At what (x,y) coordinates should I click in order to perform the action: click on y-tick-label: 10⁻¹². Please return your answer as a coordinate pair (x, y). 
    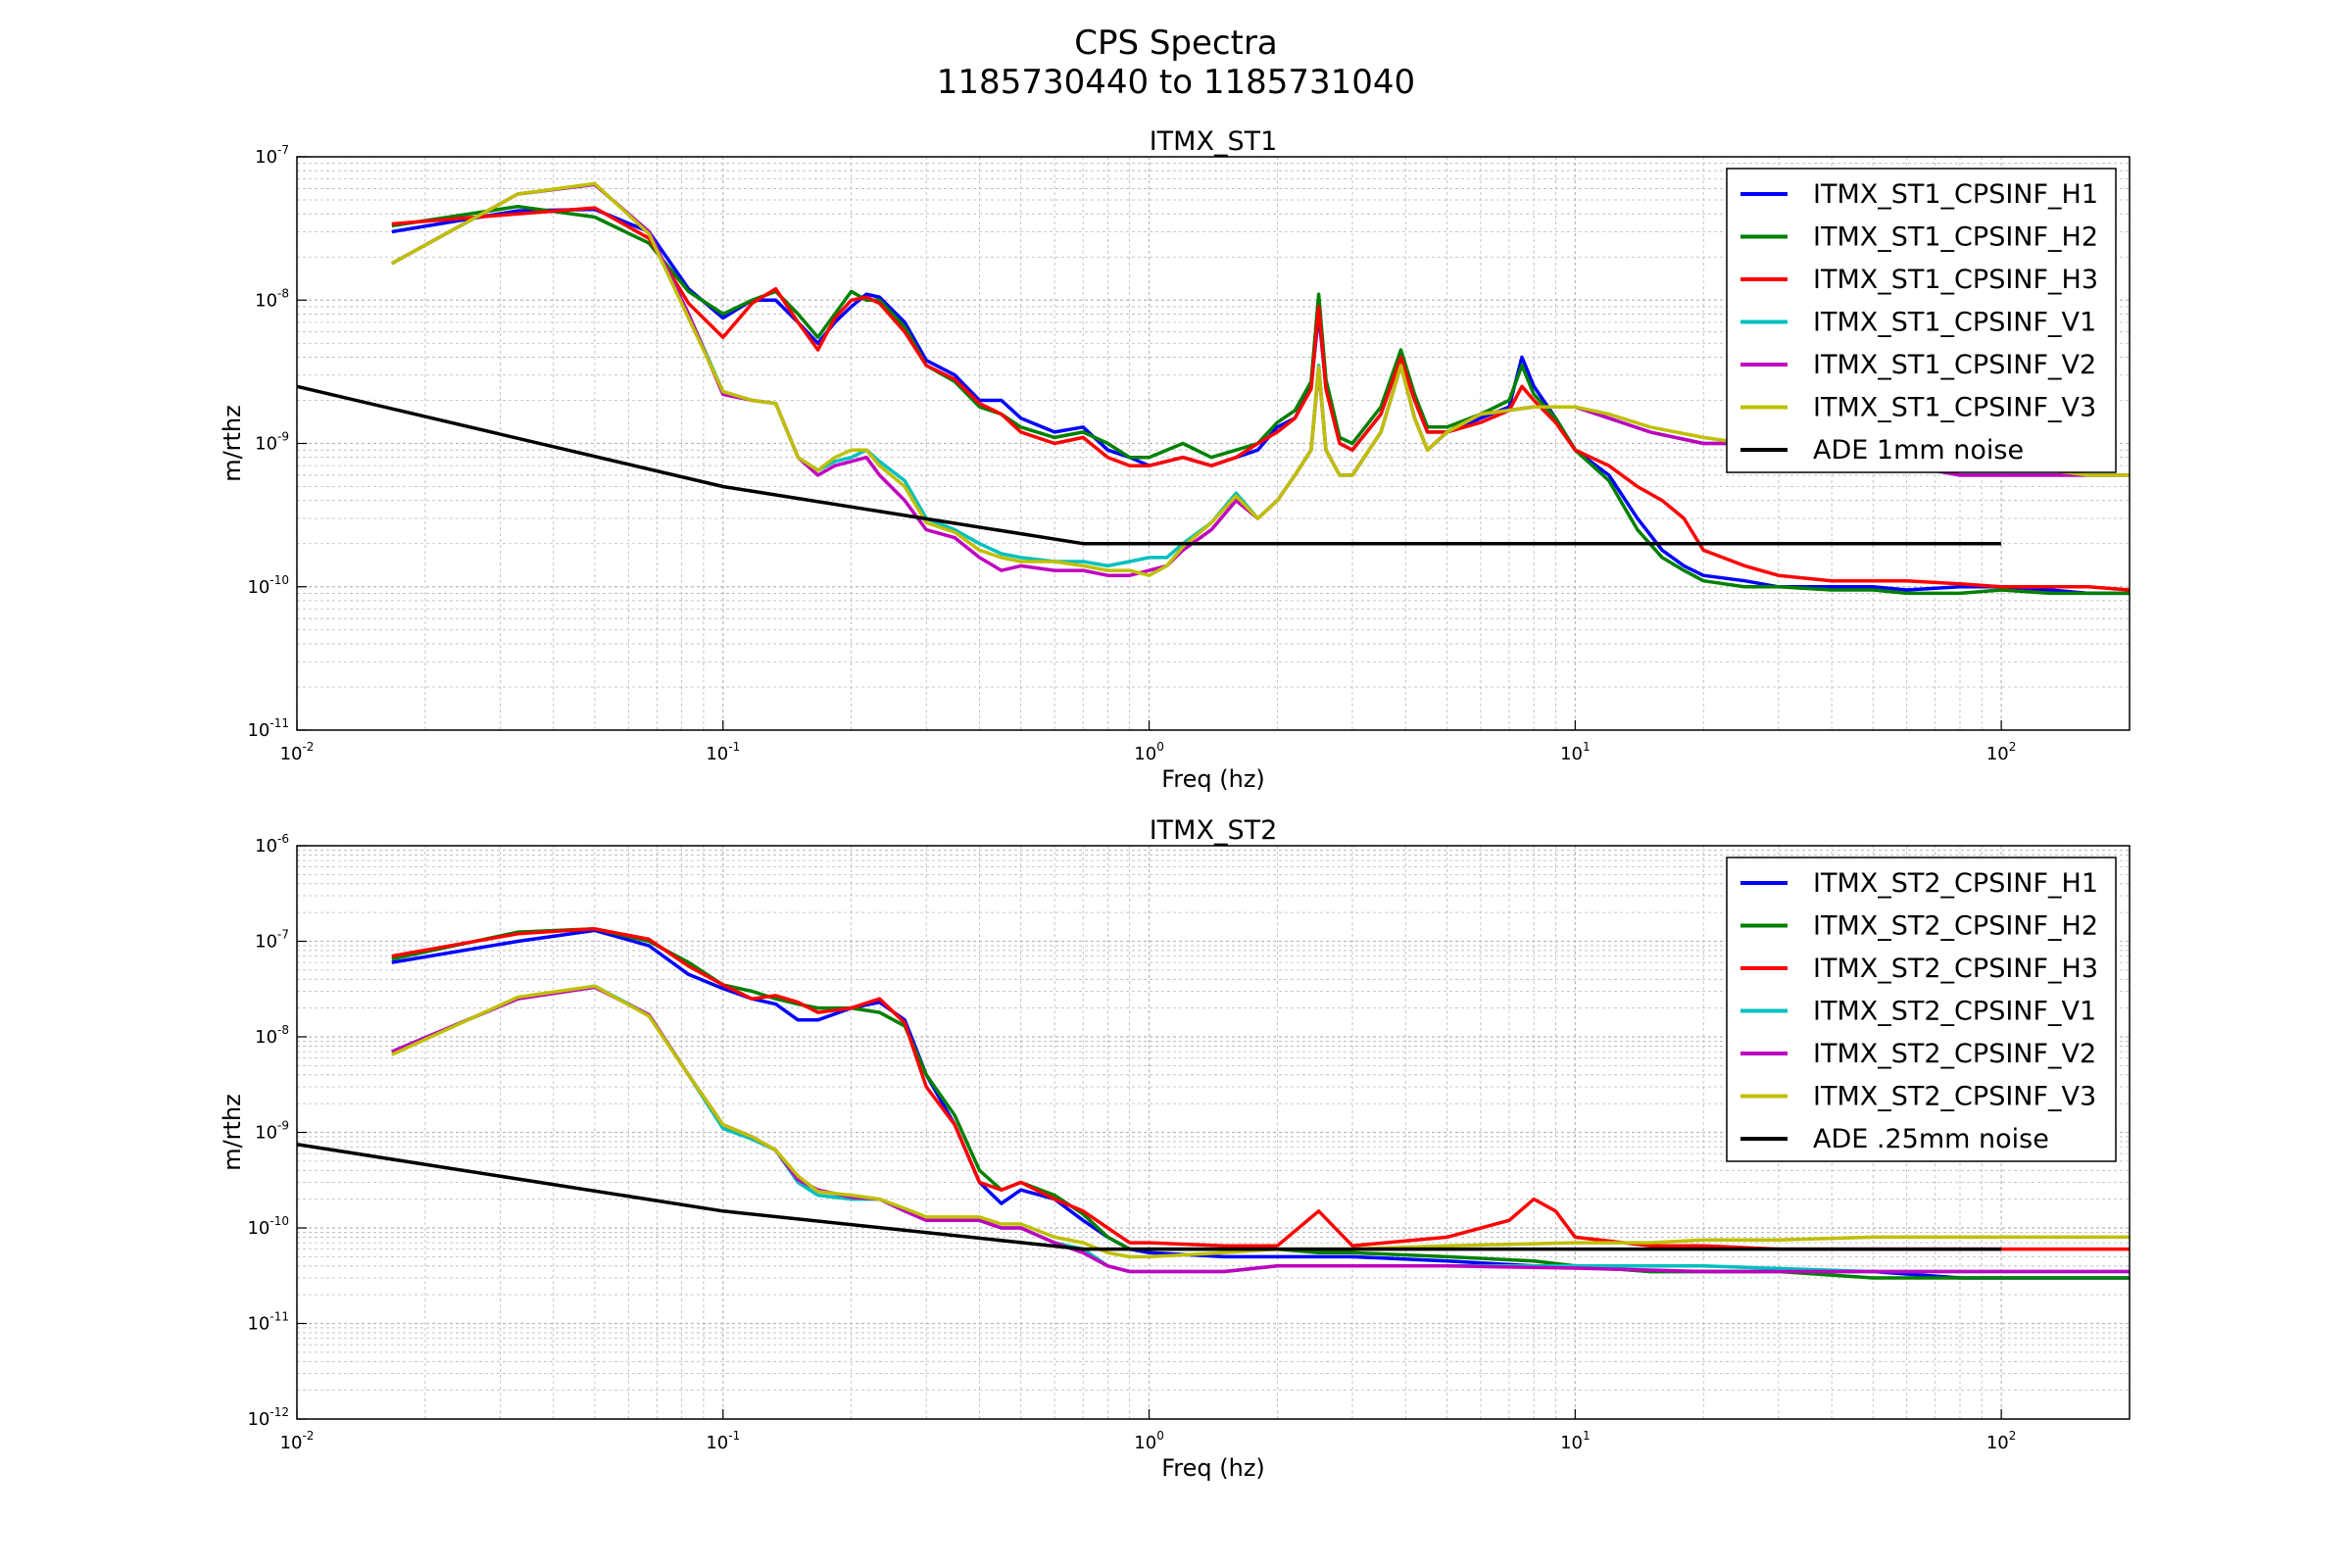
    Looking at the image, I should click on (268, 1417).